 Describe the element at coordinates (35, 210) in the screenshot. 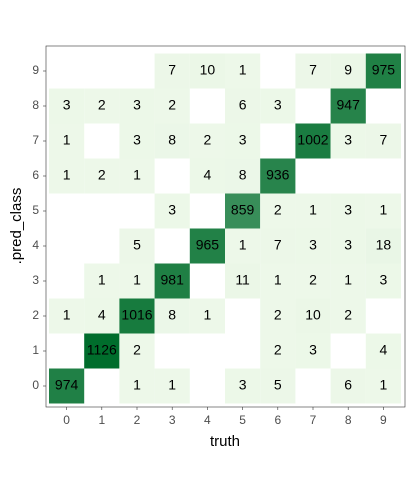

I see `y-tick-label: 5` at that location.